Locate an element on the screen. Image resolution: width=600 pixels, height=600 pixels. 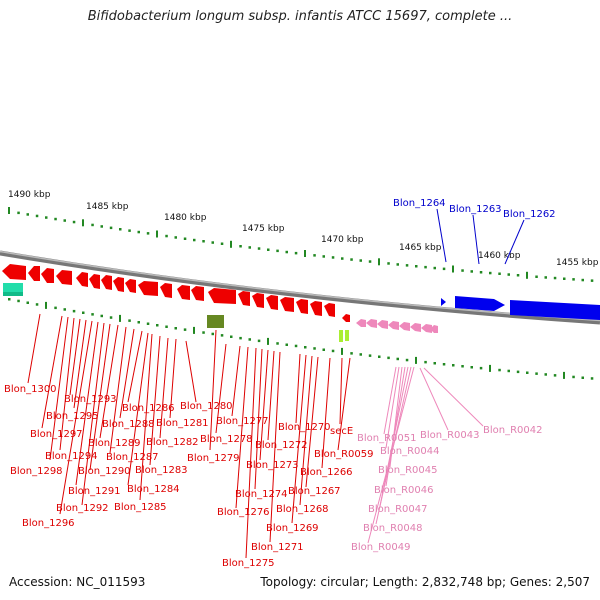
gene-label: Blon_R0045 is located at coordinates (408, 470).